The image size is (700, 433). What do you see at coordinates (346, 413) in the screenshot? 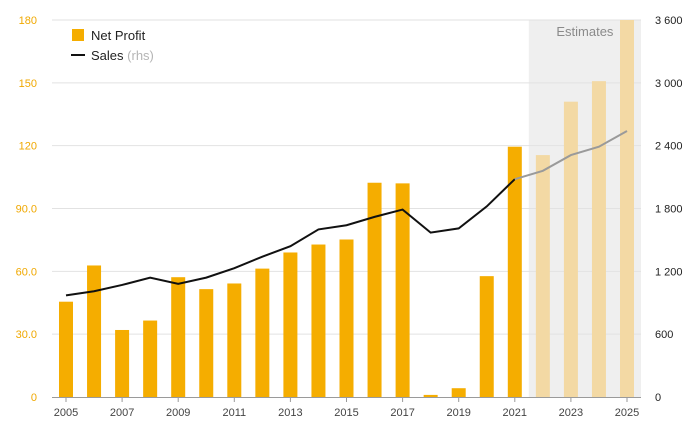
I see `x-tick-label: 2015` at bounding box center [346, 413].